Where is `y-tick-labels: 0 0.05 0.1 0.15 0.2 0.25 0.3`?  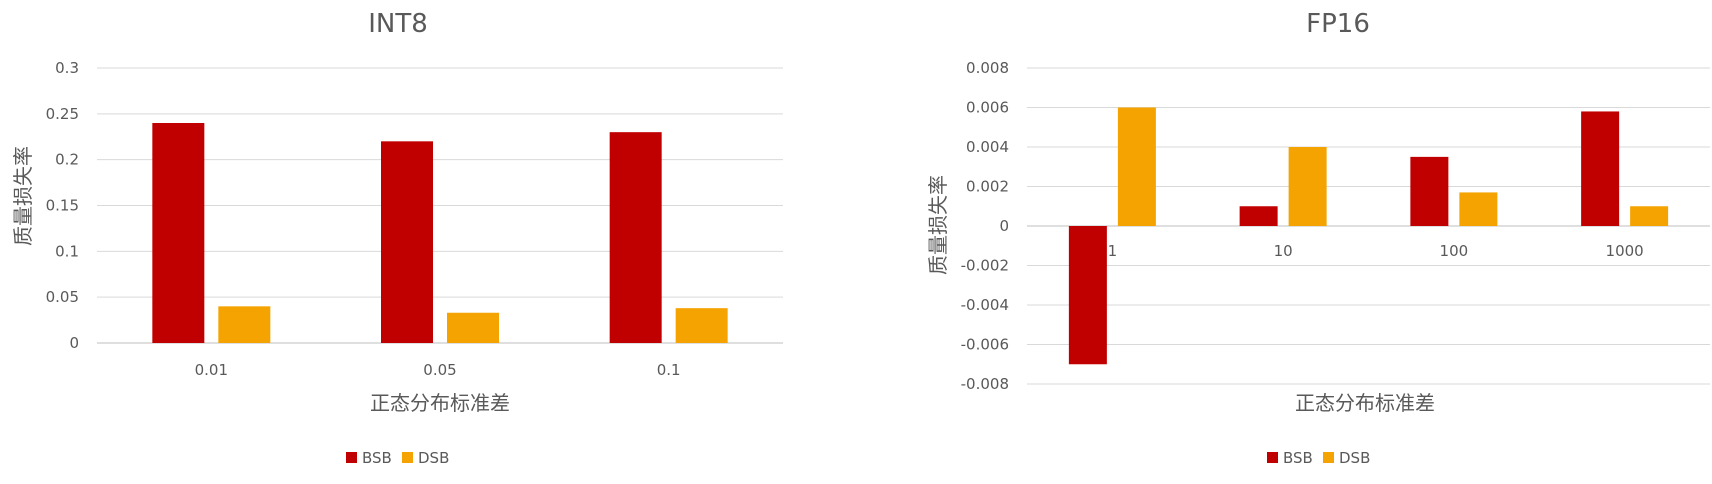 y-tick-labels: 0 0.05 0.1 0.15 0.2 0.25 0.3 is located at coordinates (62, 205).